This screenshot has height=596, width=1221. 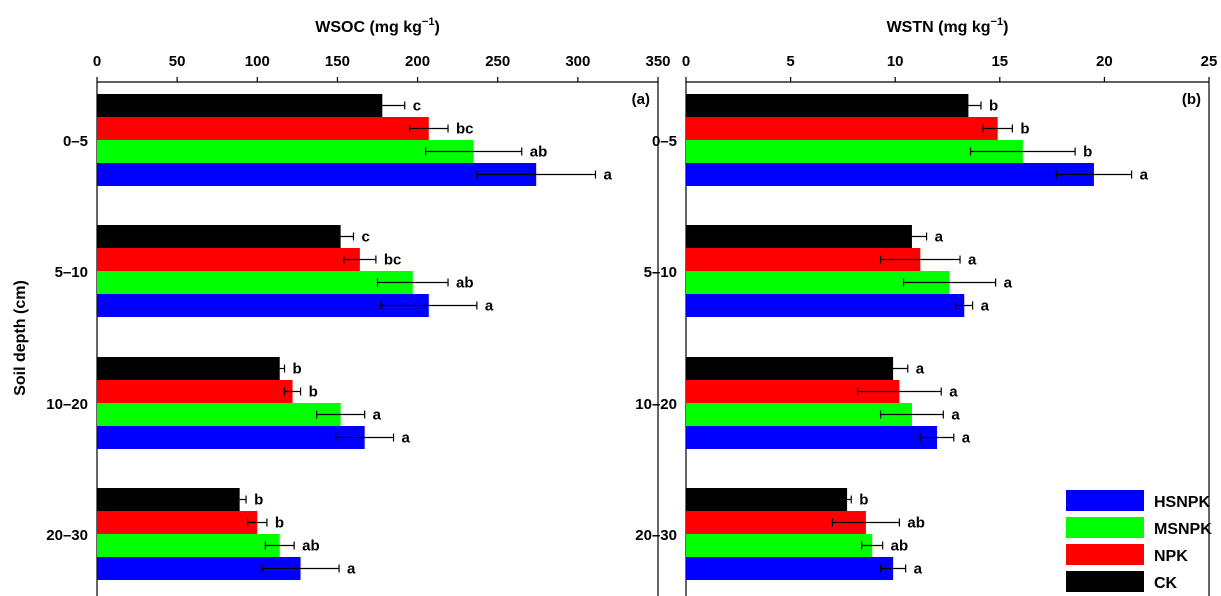 I want to click on x-tick-label: 25, so click(x=1209, y=61).